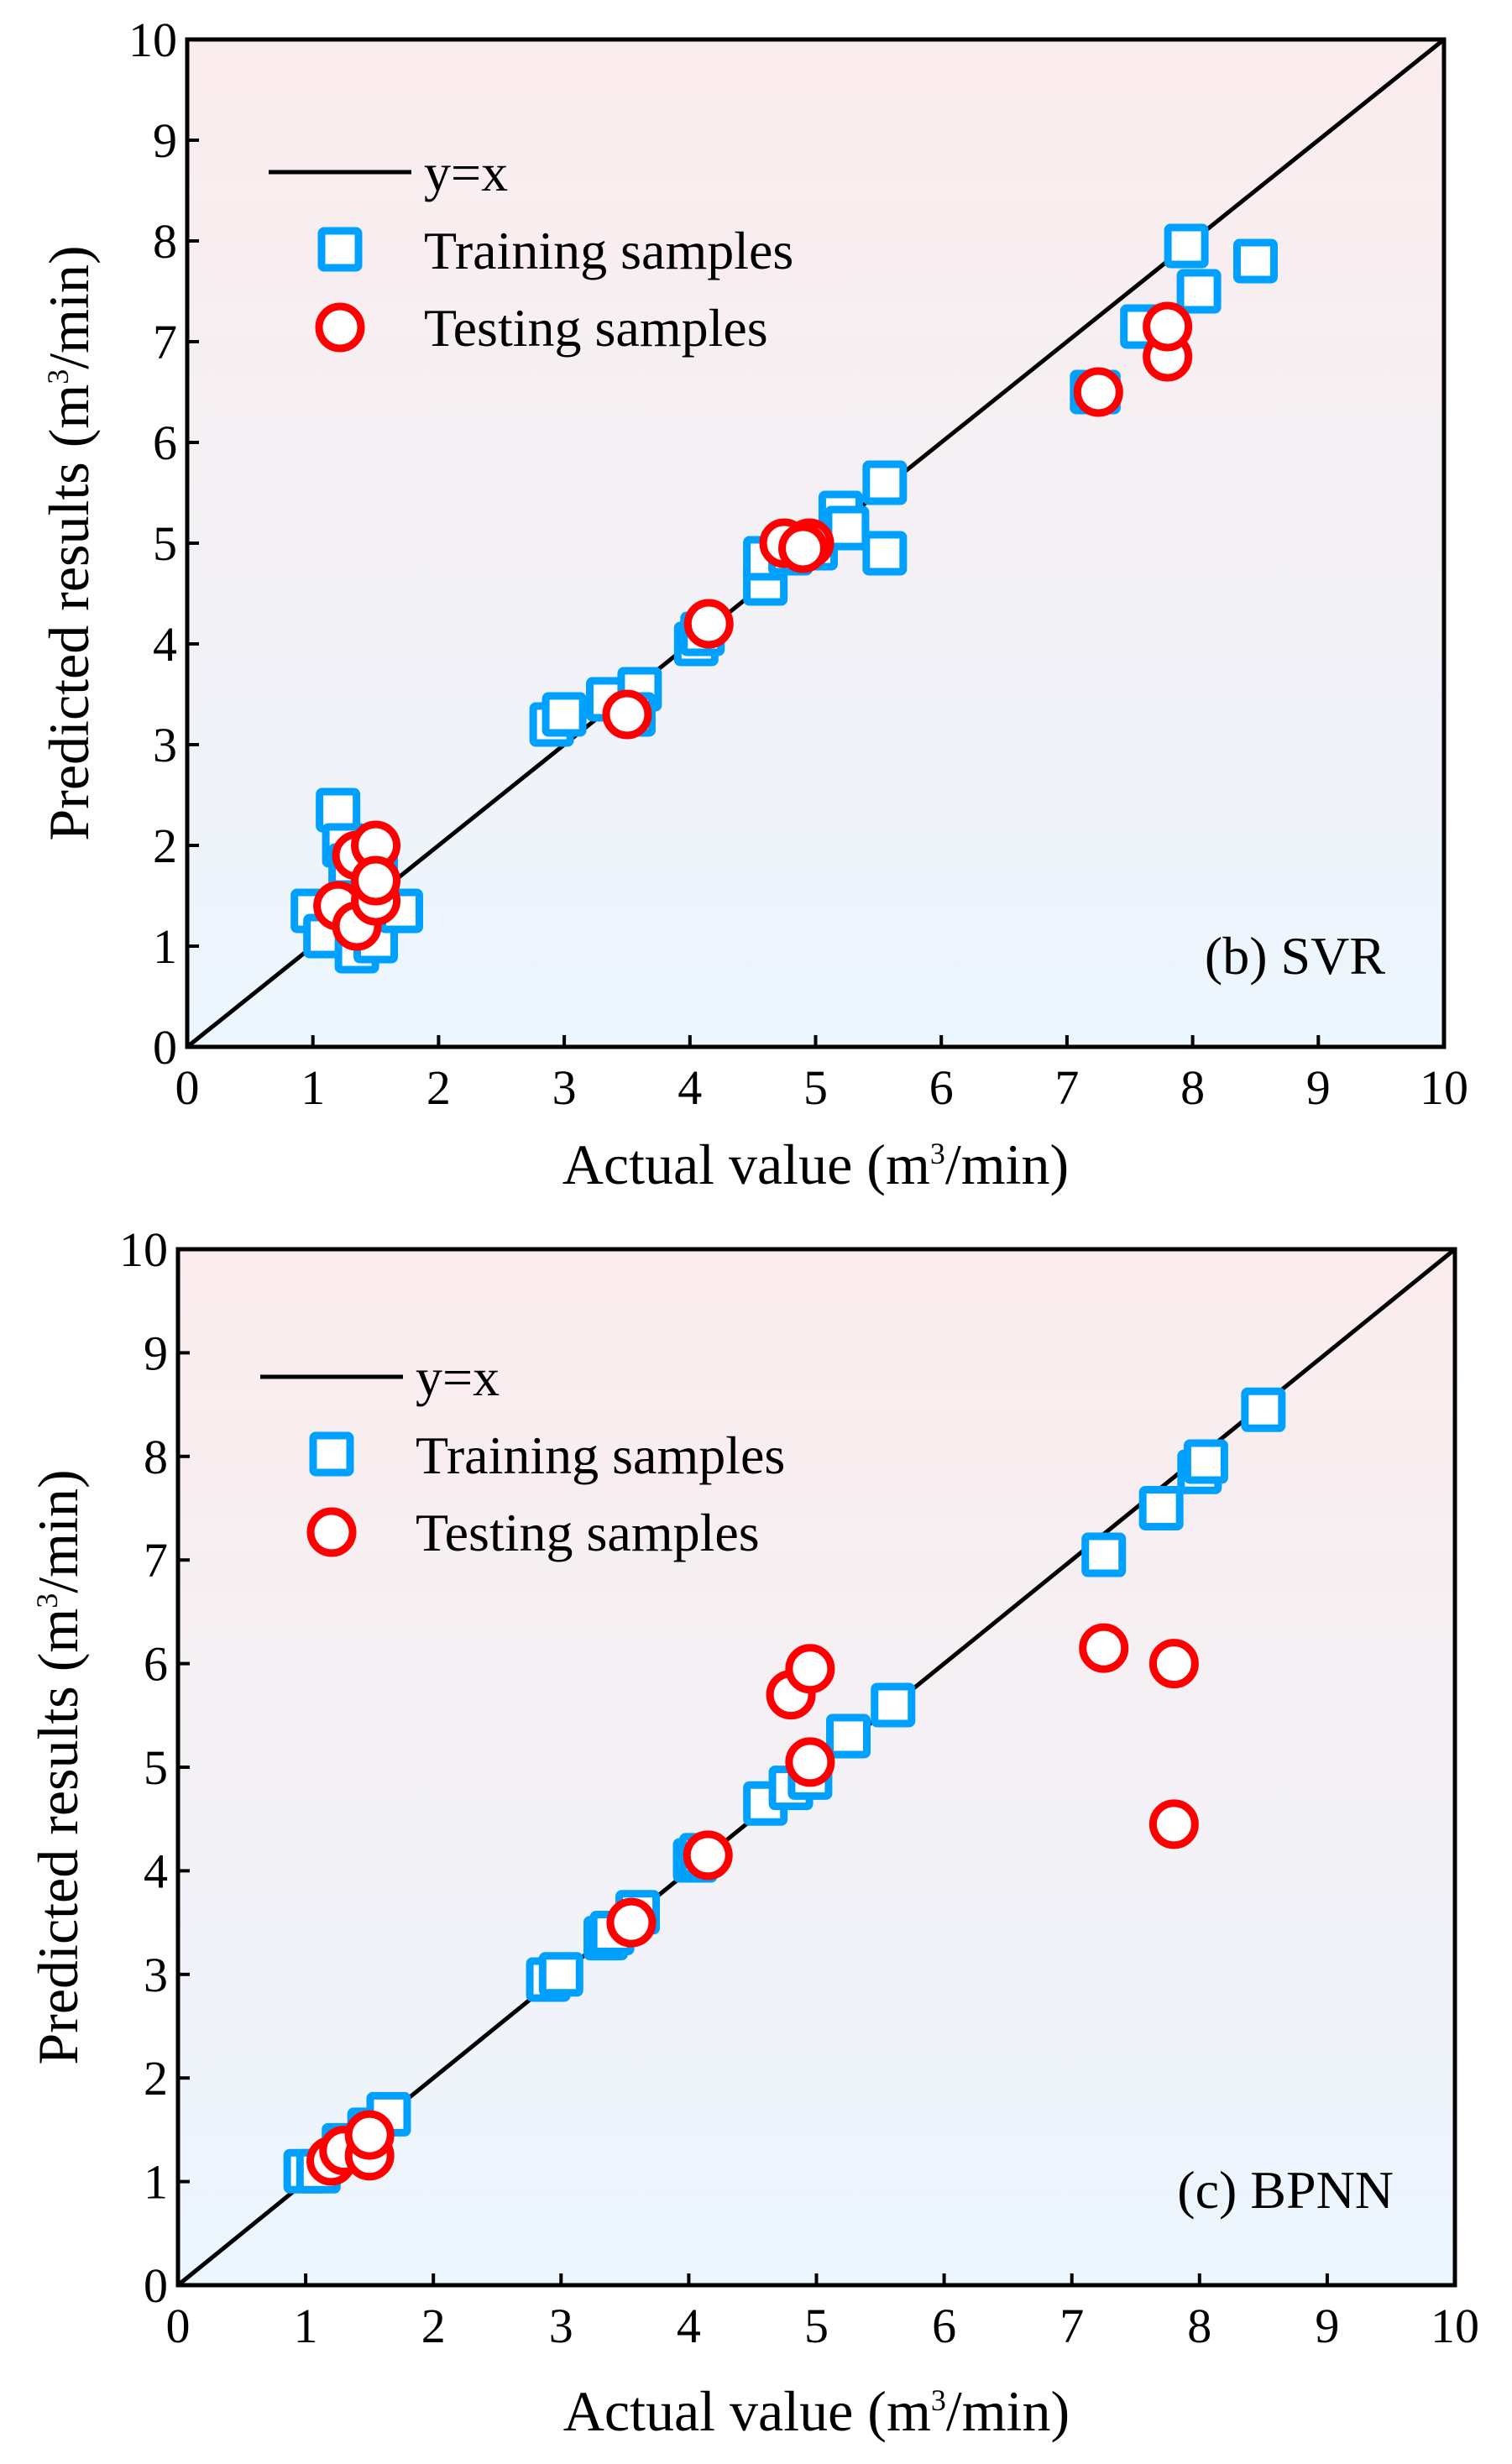 This screenshot has height=2464, width=1512. Describe the element at coordinates (747, 2411) in the screenshot. I see `x-axis-label-text: Actual value (m` at that location.